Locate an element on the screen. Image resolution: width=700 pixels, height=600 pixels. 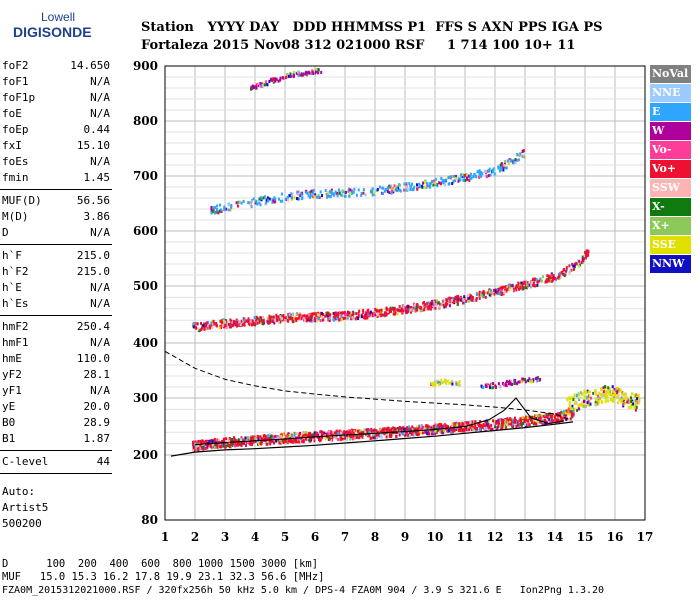
profile-curve is located at coordinates (372, 439).